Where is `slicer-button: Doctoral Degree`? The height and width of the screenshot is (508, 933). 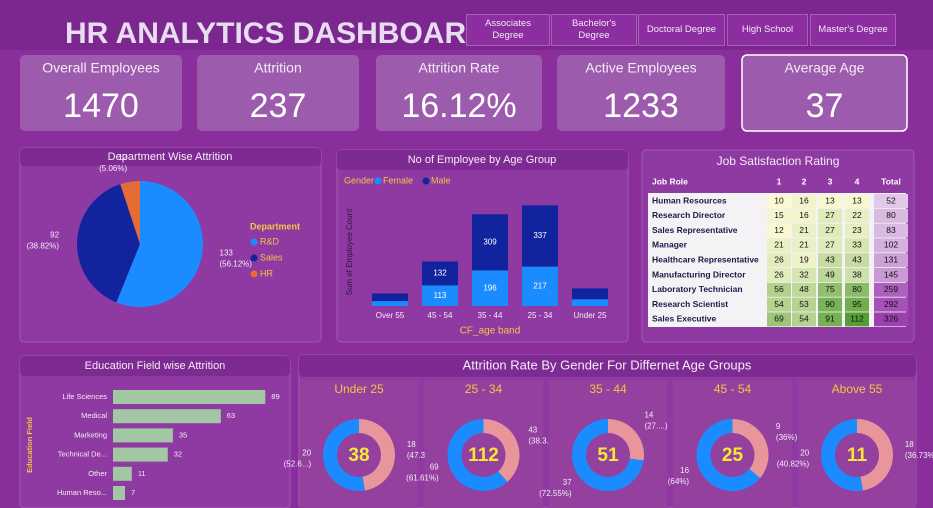 slicer-button: Doctoral Degree is located at coordinates (681, 30).